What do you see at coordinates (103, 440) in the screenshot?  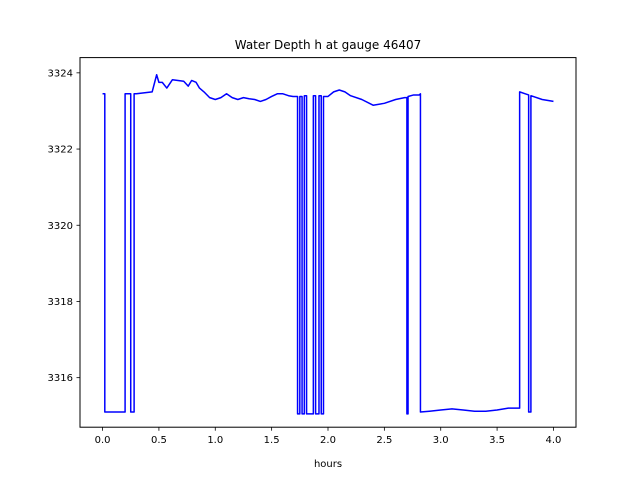 I see `x-tick-label: 0.0` at bounding box center [103, 440].